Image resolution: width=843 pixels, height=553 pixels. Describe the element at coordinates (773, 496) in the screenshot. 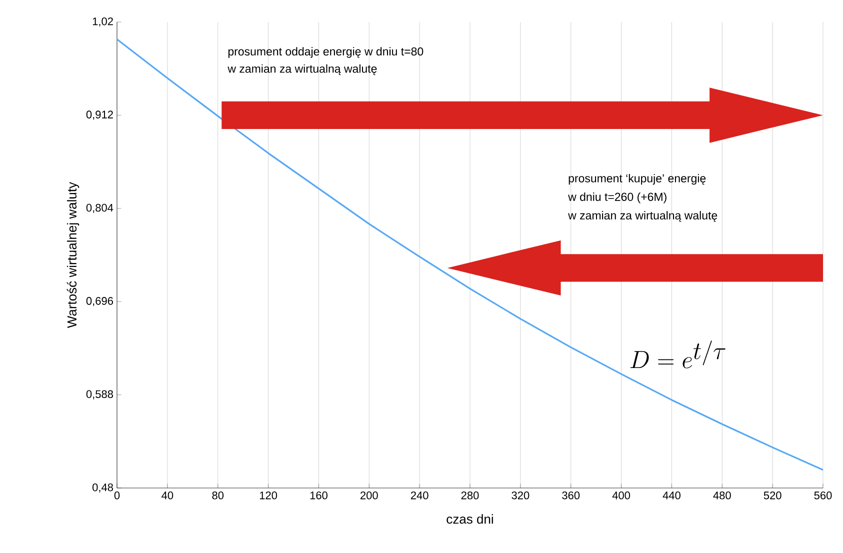

I see `x-tick-label: 520` at that location.